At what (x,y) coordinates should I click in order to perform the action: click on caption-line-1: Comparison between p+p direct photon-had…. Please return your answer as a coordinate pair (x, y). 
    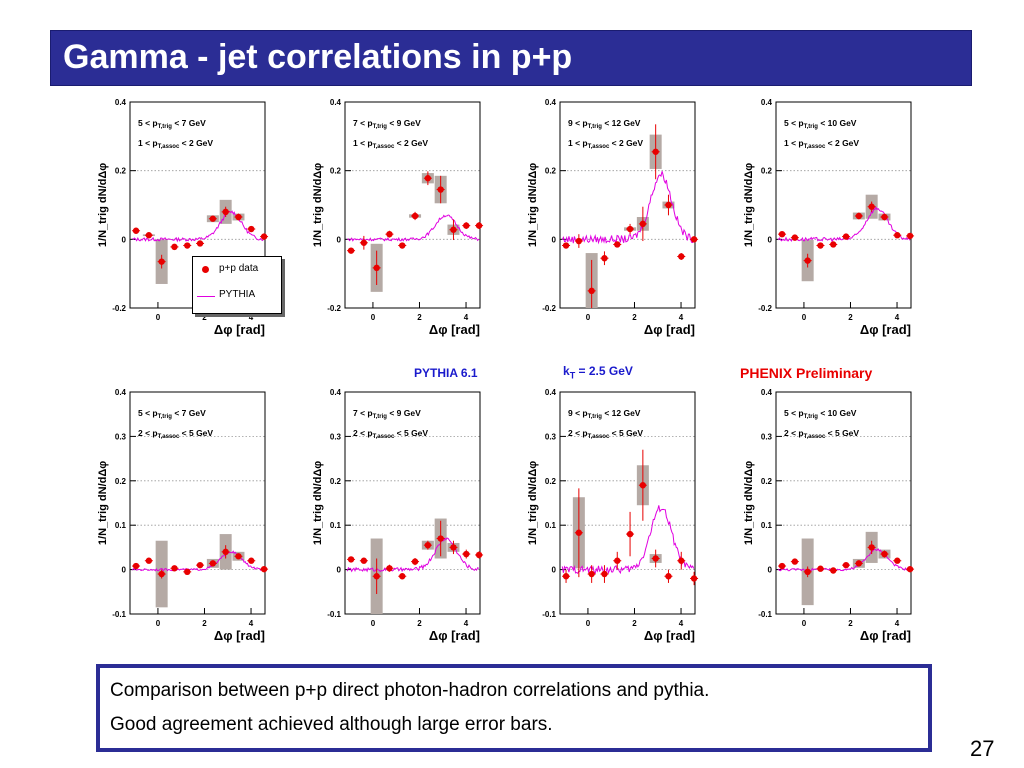
    Looking at the image, I should click on (410, 690).